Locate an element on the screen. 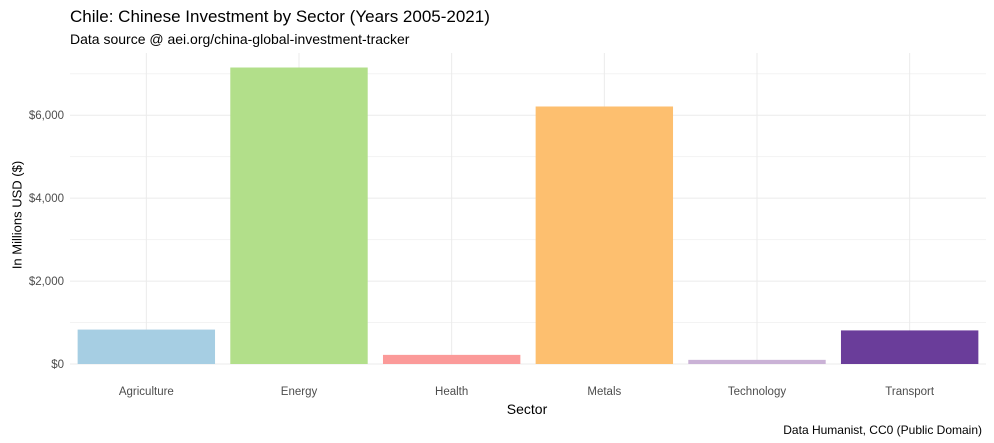 This screenshot has height=443, width=994. bar-metals is located at coordinates (604, 235).